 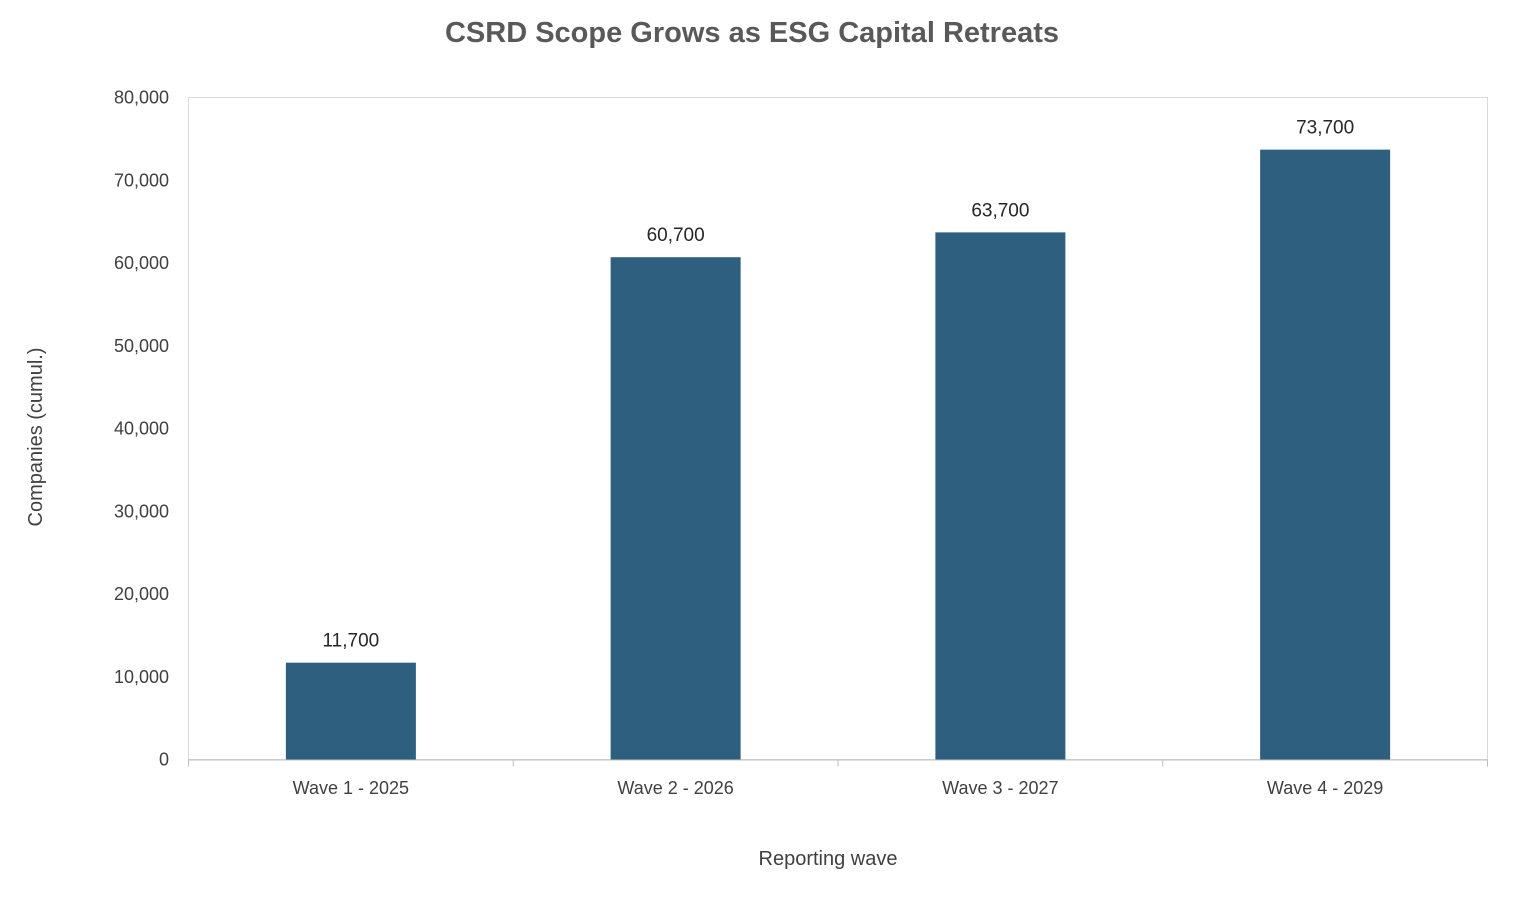 What do you see at coordinates (1325, 788) in the screenshot?
I see `x-tick-label: Wave 4 - 2029` at bounding box center [1325, 788].